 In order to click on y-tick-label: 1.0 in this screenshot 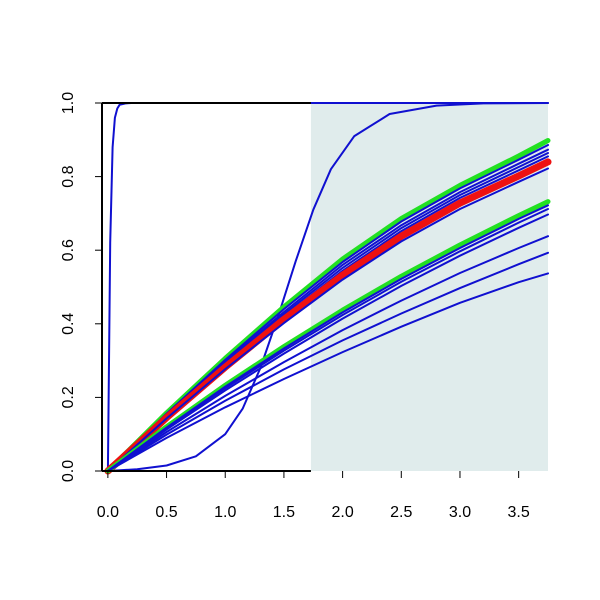, I will do `click(68, 103)`.